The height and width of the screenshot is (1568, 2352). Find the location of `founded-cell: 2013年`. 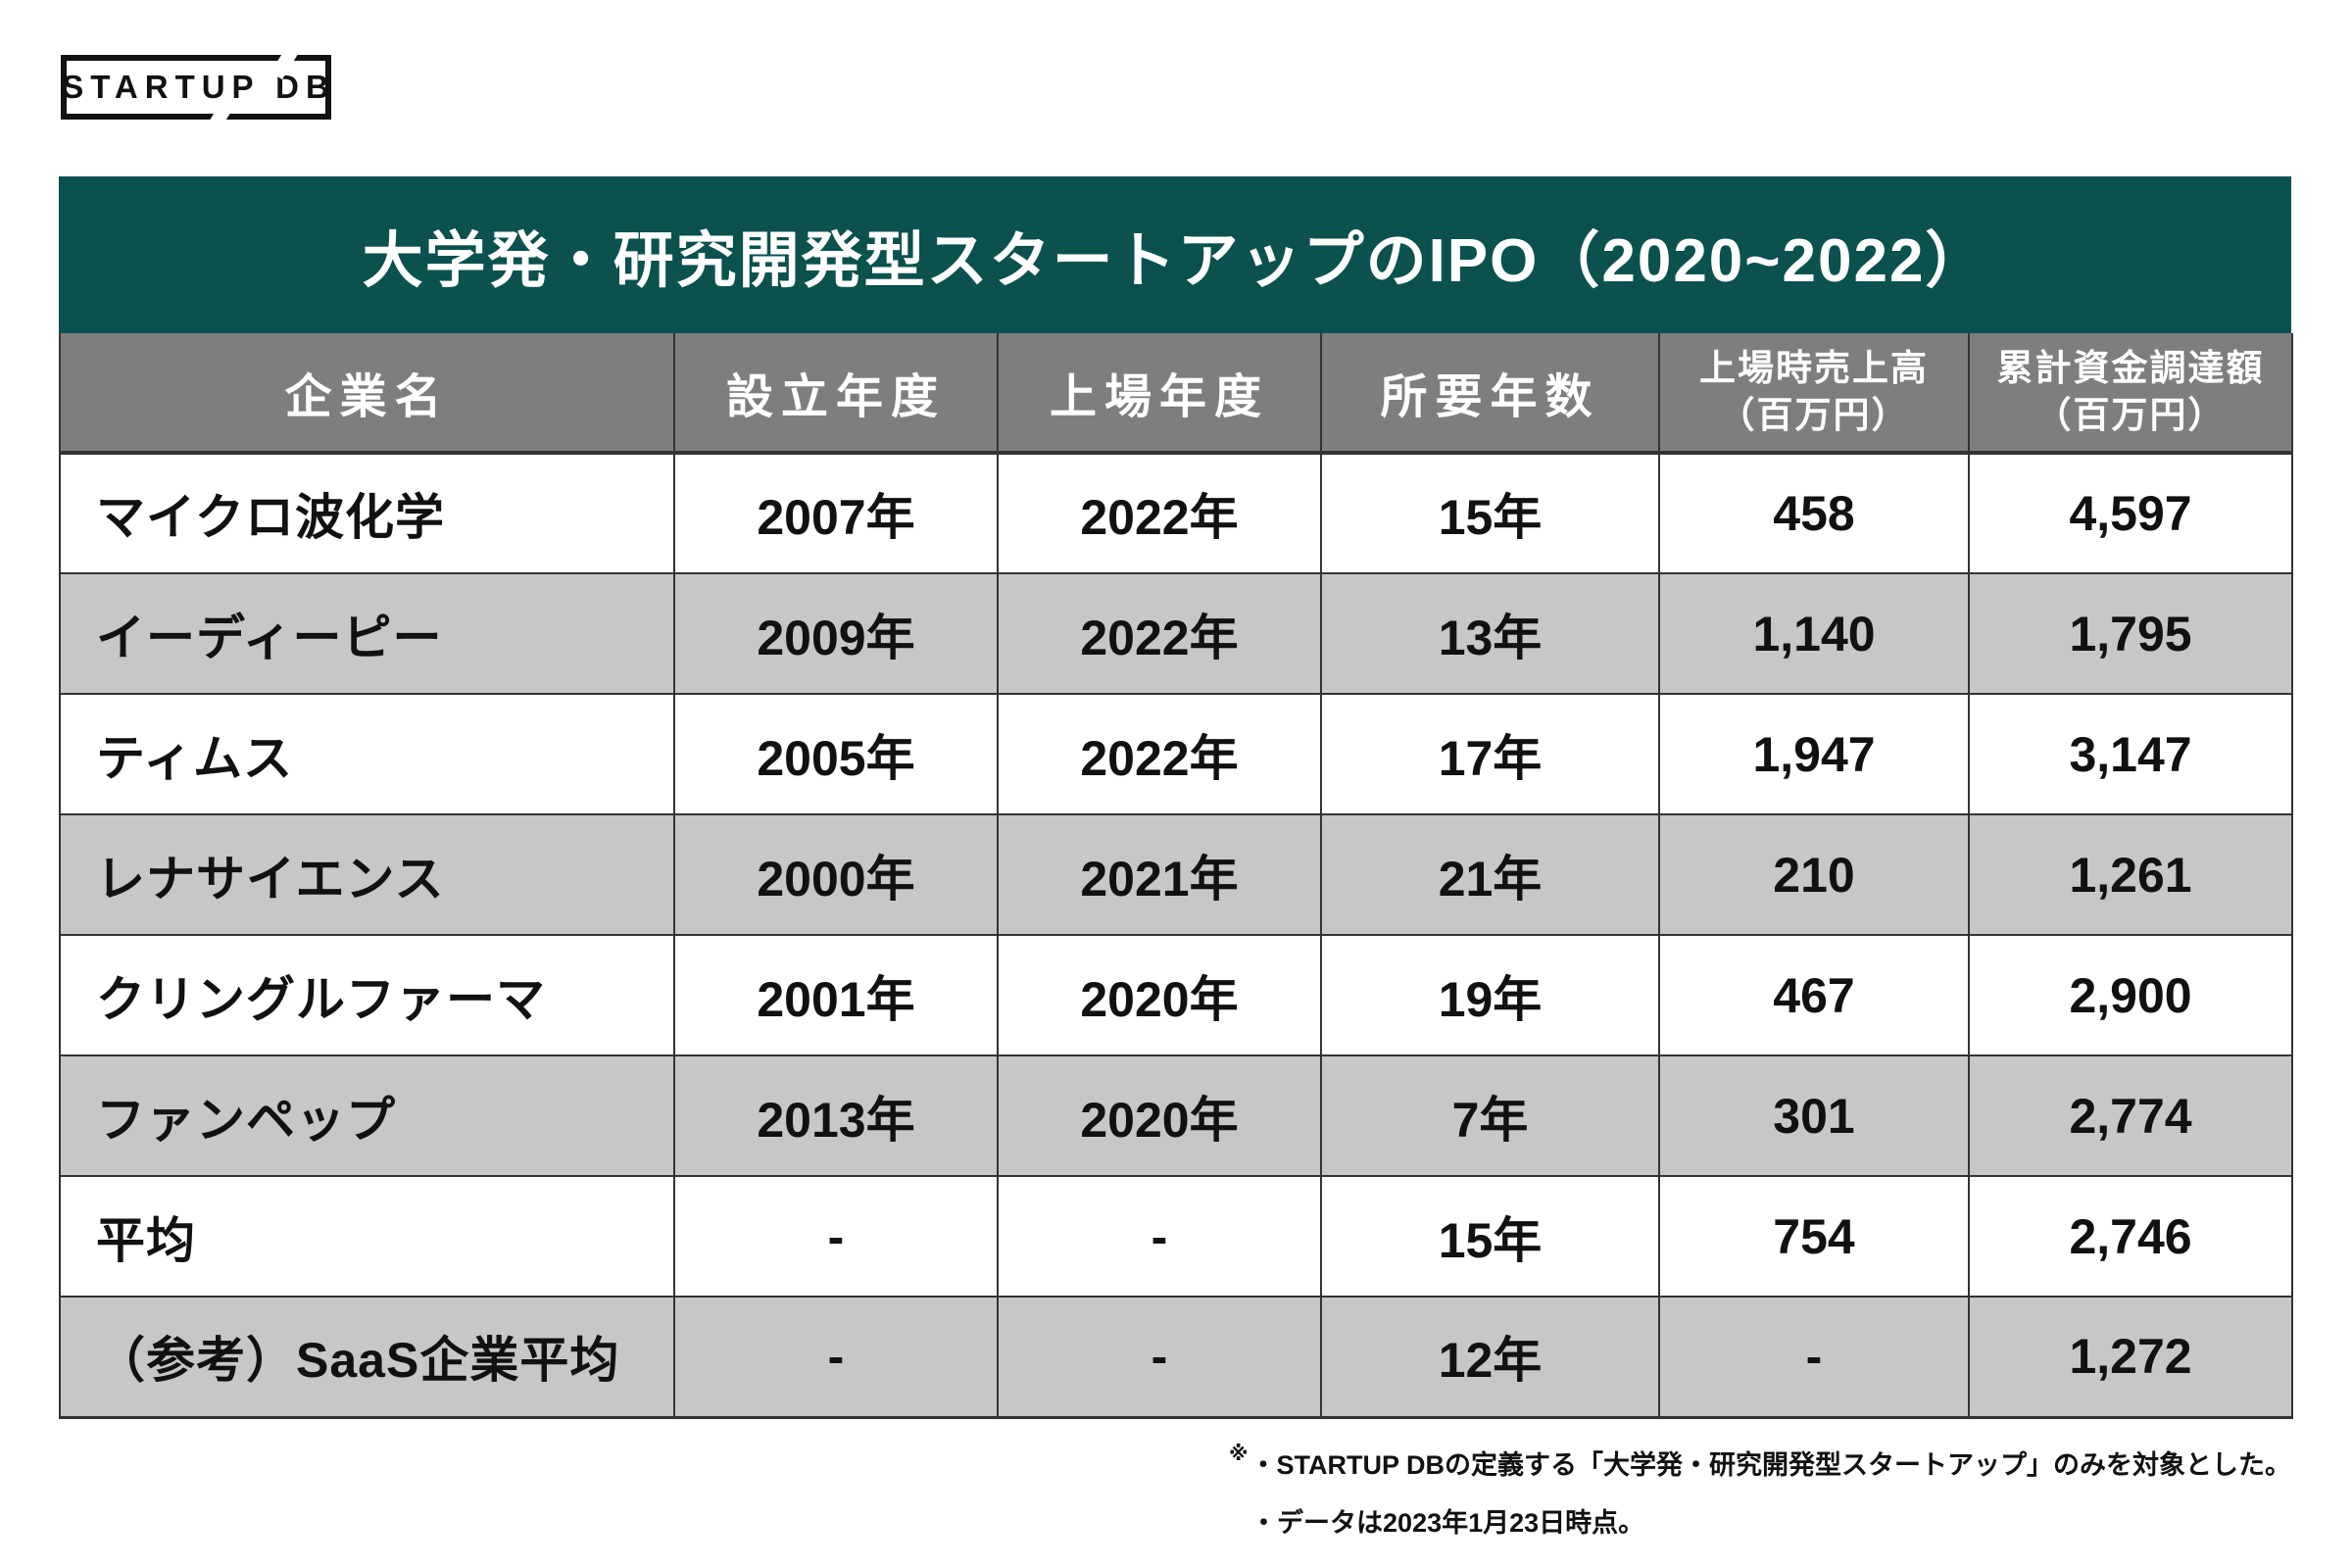

founded-cell: 2013年 is located at coordinates (836, 1115).